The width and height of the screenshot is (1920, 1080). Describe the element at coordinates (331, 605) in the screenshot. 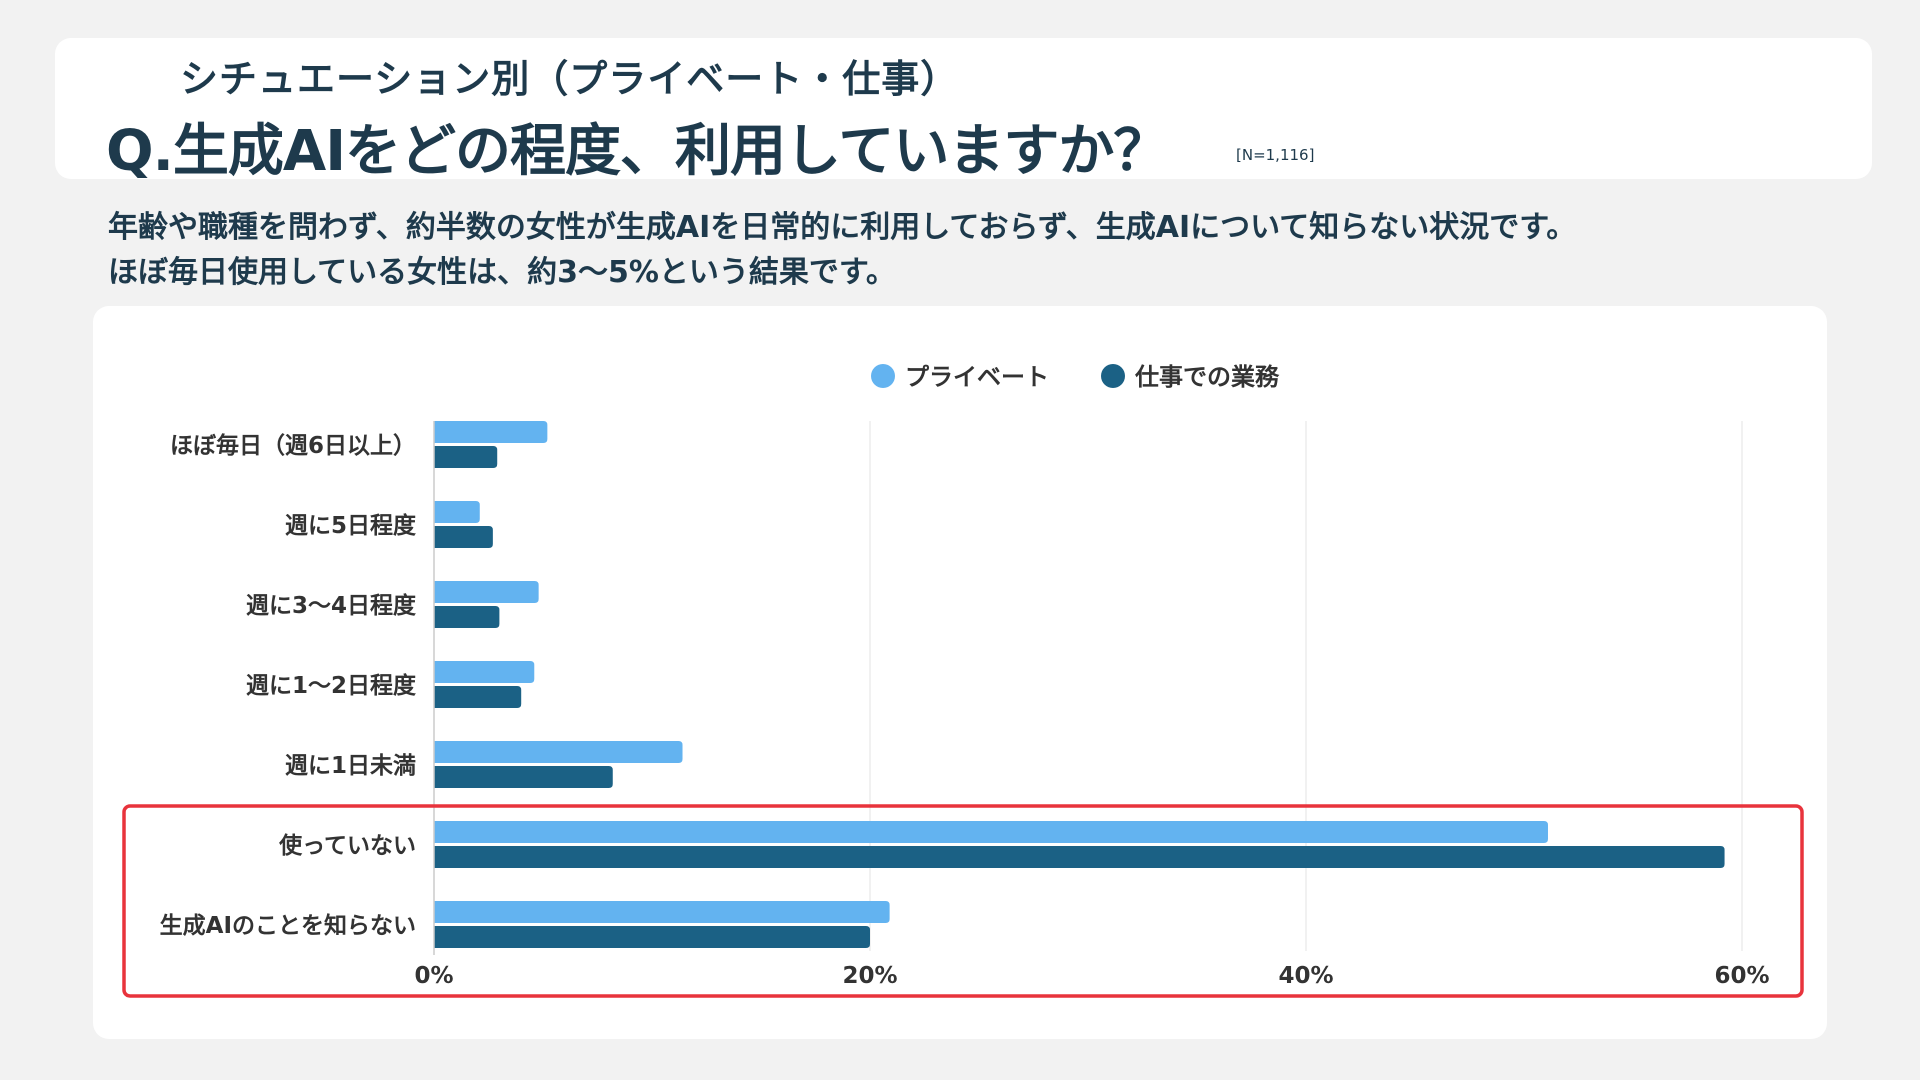

I see `category-label-2: 週に3～4日程度` at that location.